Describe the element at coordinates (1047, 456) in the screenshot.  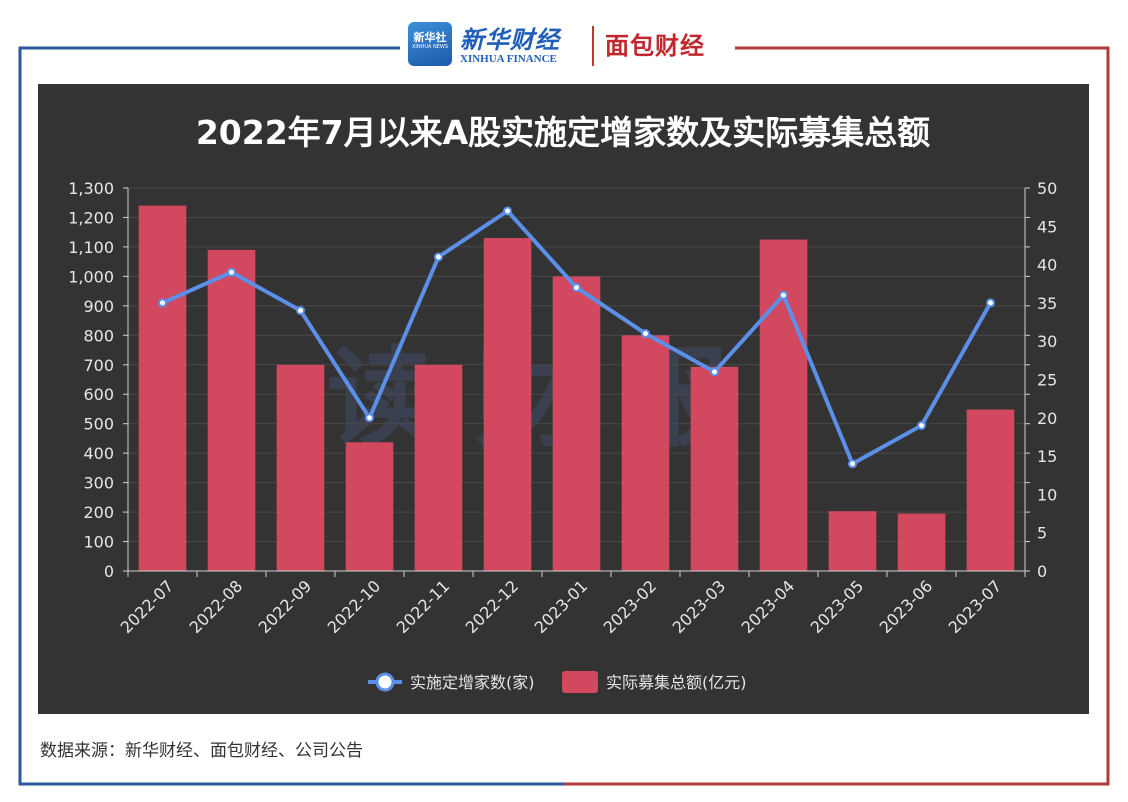
I see `right-axis-tick-label: 15` at that location.